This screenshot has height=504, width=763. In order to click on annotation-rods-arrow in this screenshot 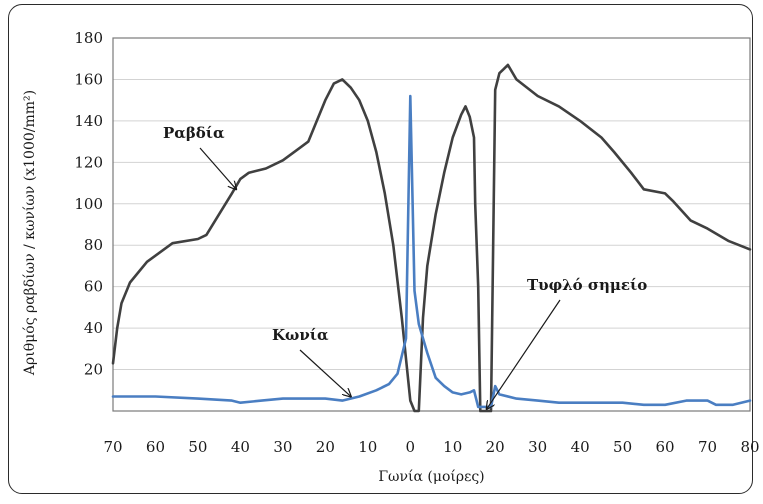, I will do `click(217, 168)`.